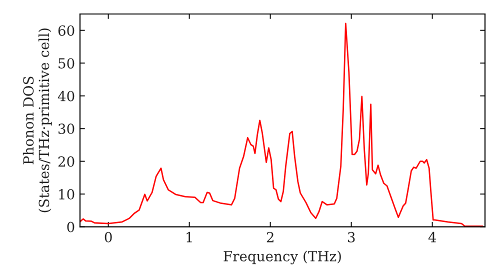  I want to click on x-tick-label: 4, so click(432, 237).